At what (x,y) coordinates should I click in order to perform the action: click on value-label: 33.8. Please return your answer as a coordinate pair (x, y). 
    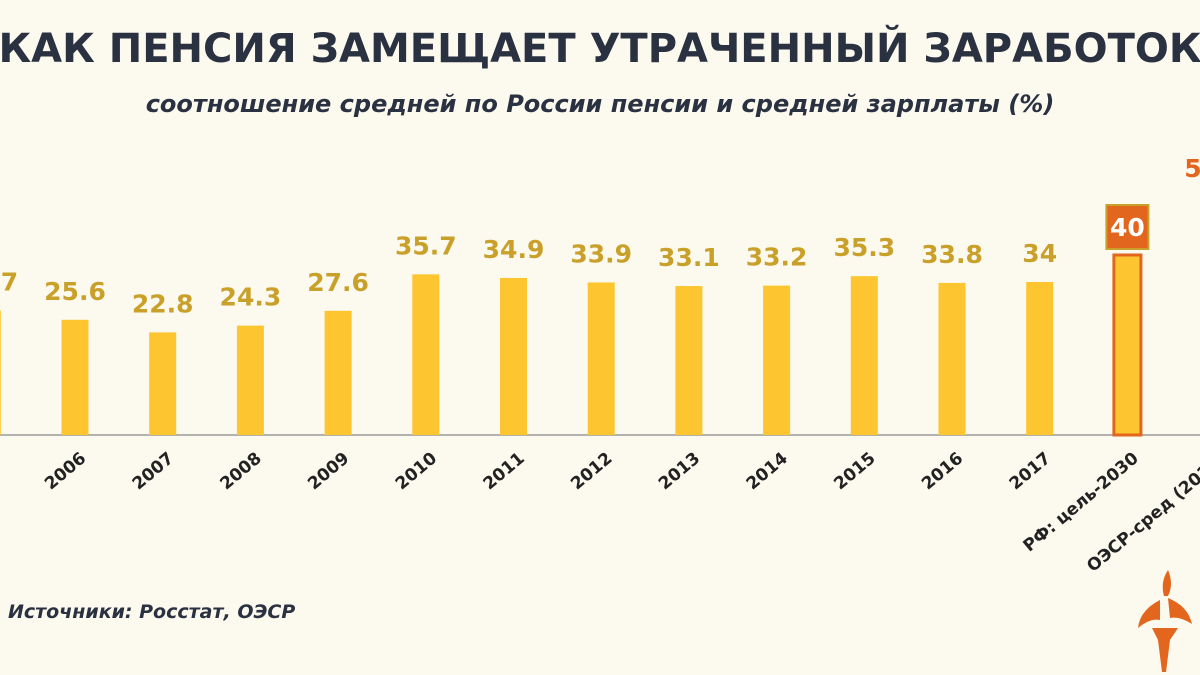
    Looking at the image, I should click on (952, 254).